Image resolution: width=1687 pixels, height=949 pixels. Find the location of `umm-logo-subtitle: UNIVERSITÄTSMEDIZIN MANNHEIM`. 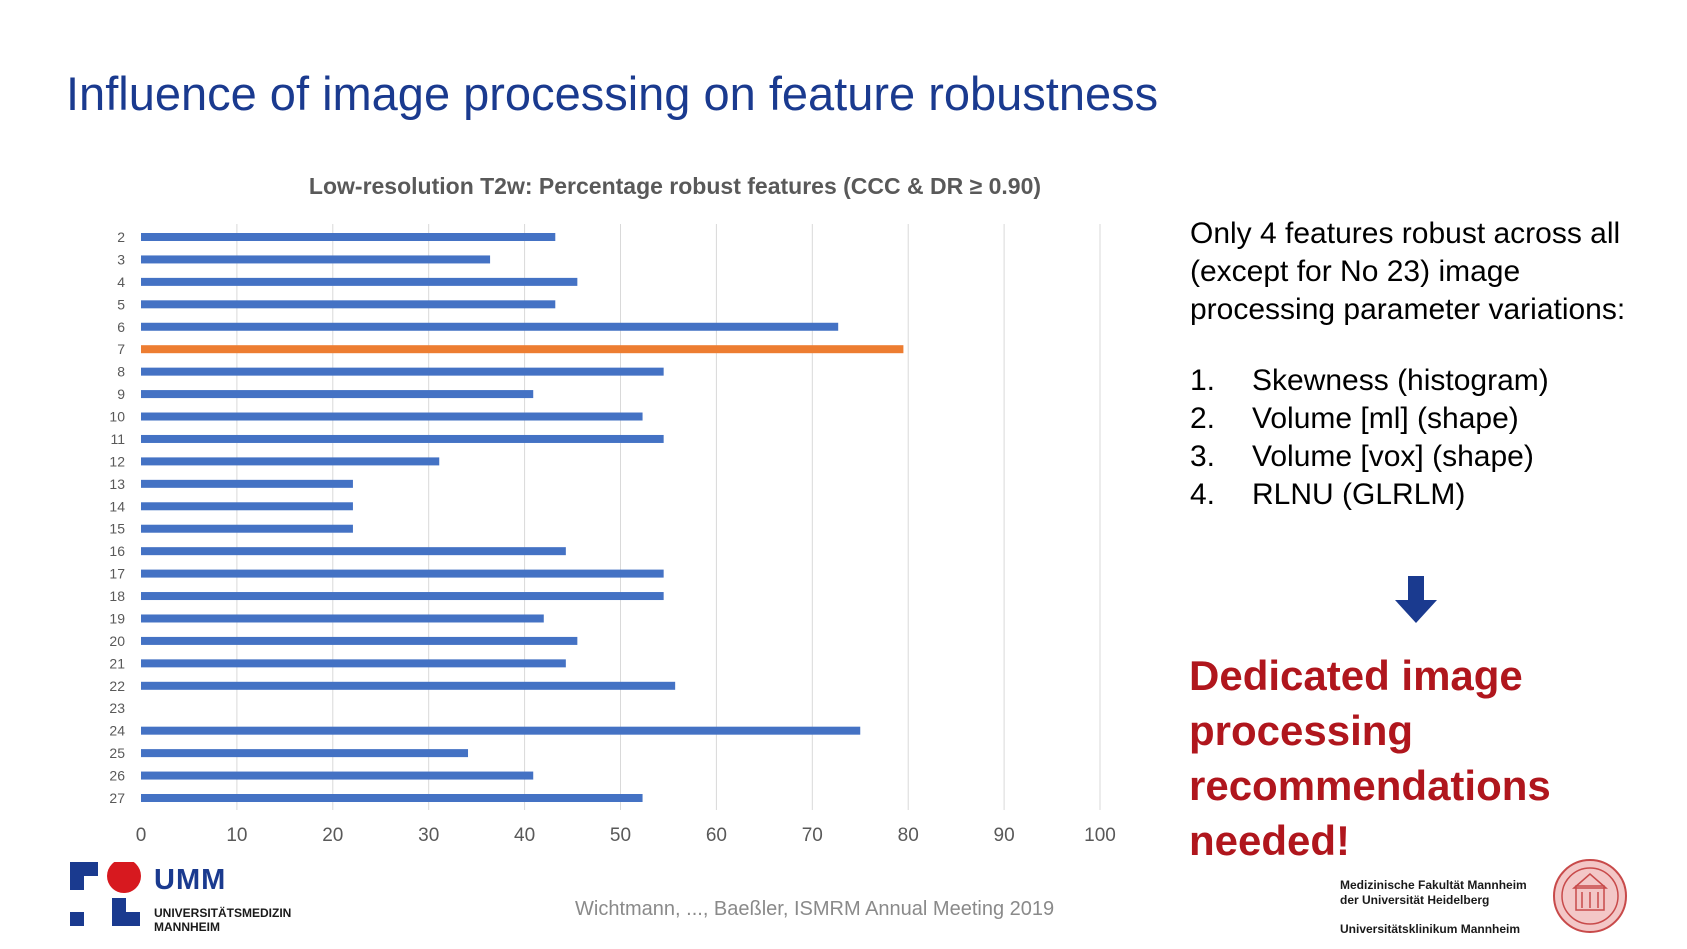

umm-logo-subtitle: UNIVERSITÄTSMEDIZIN MANNHEIM is located at coordinates (222, 920).